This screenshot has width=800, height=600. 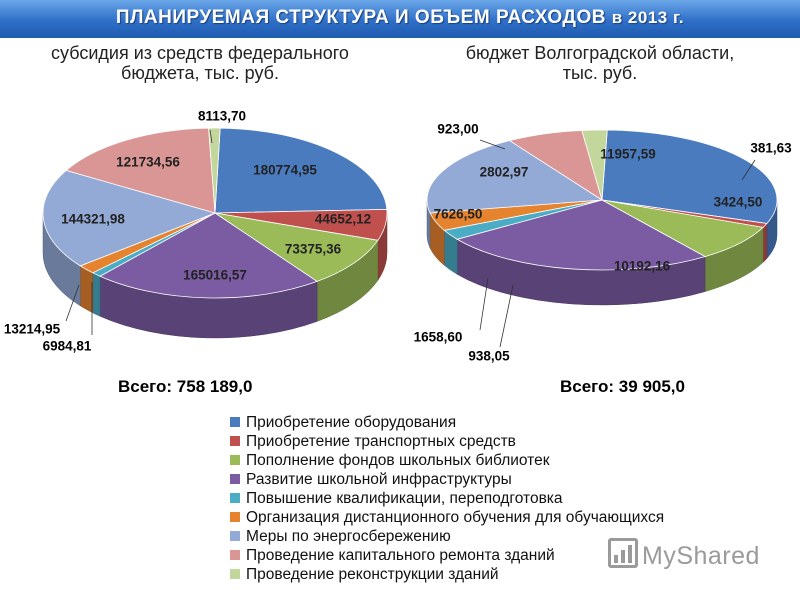 What do you see at coordinates (771, 148) in the screenshot?
I see `data-label-1: 381,63` at bounding box center [771, 148].